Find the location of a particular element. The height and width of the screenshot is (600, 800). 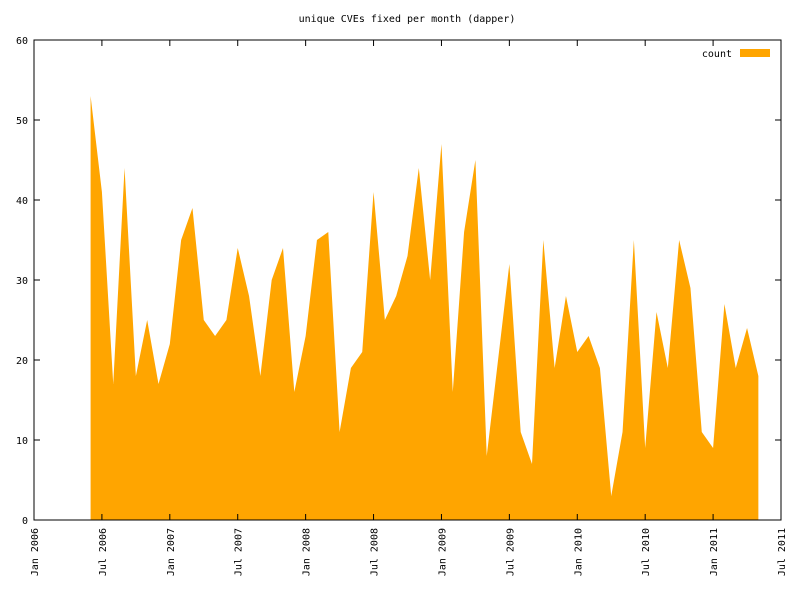

y-tick-label: 30 is located at coordinates (22, 281).